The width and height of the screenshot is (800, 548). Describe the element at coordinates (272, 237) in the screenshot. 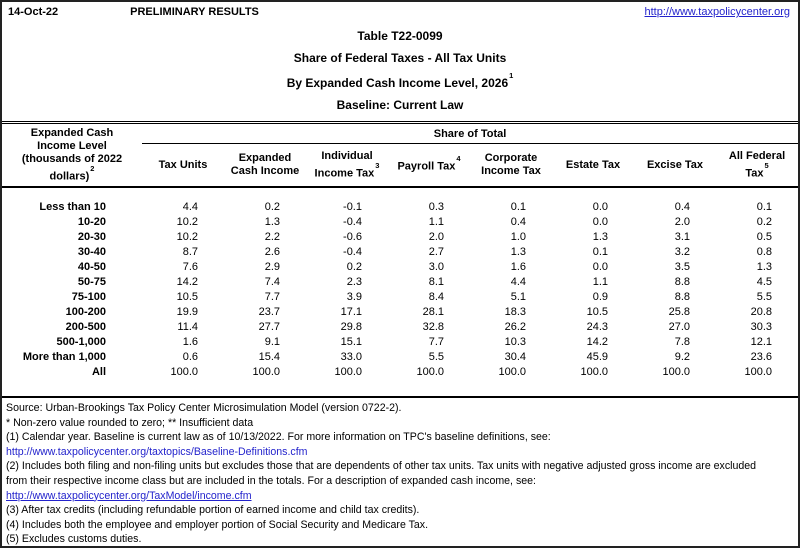

I see `value-cell: 2.2` at that location.